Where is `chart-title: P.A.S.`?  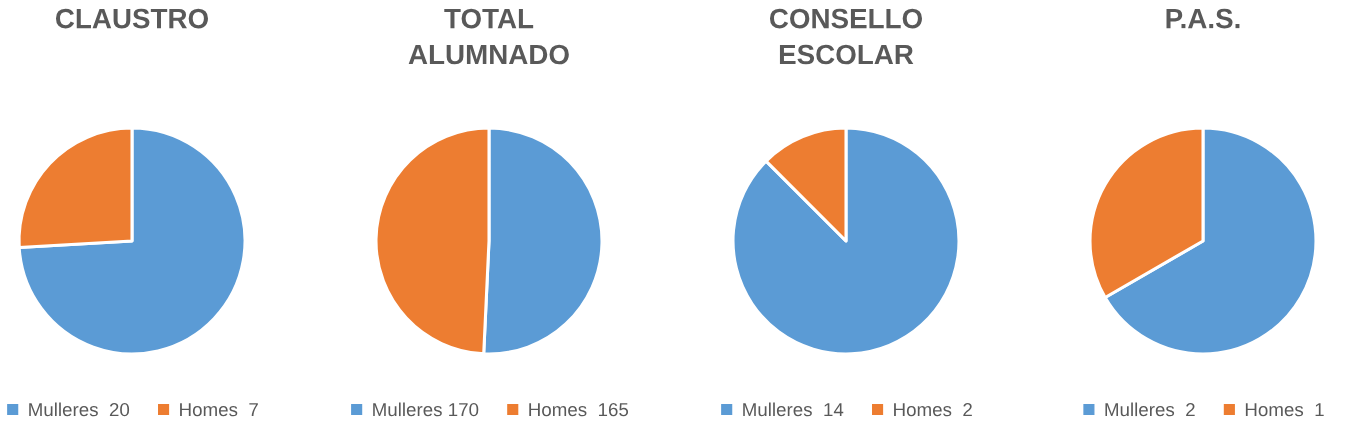
chart-title: P.A.S. is located at coordinates (1203, 18).